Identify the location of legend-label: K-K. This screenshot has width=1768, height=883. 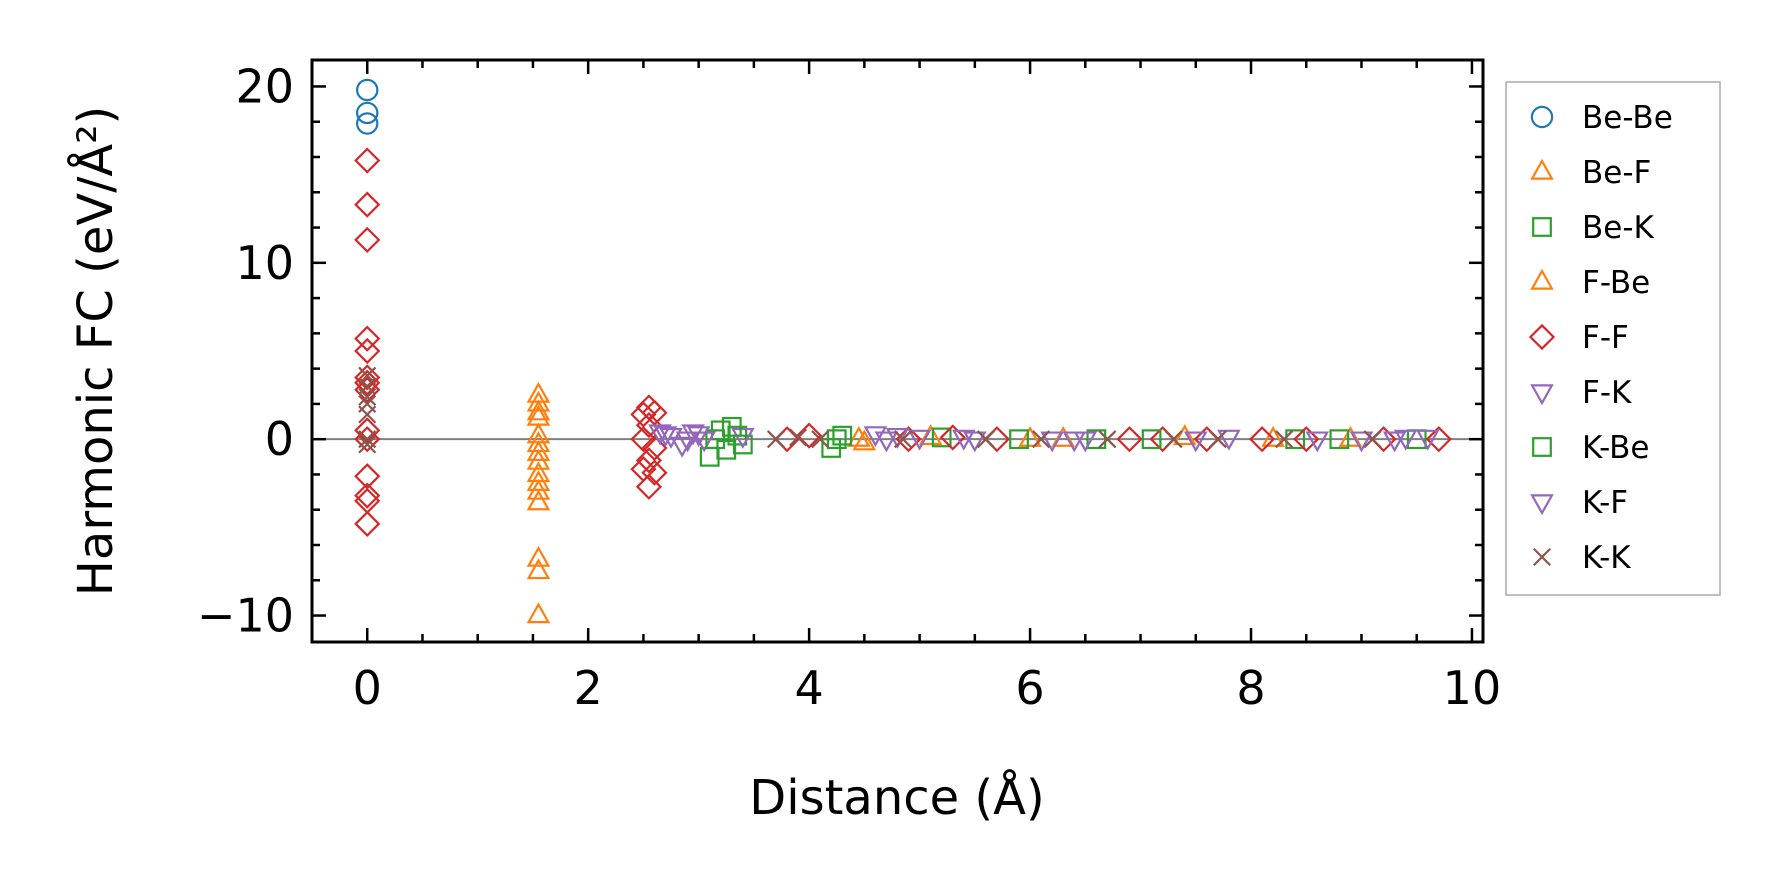
(1606, 558).